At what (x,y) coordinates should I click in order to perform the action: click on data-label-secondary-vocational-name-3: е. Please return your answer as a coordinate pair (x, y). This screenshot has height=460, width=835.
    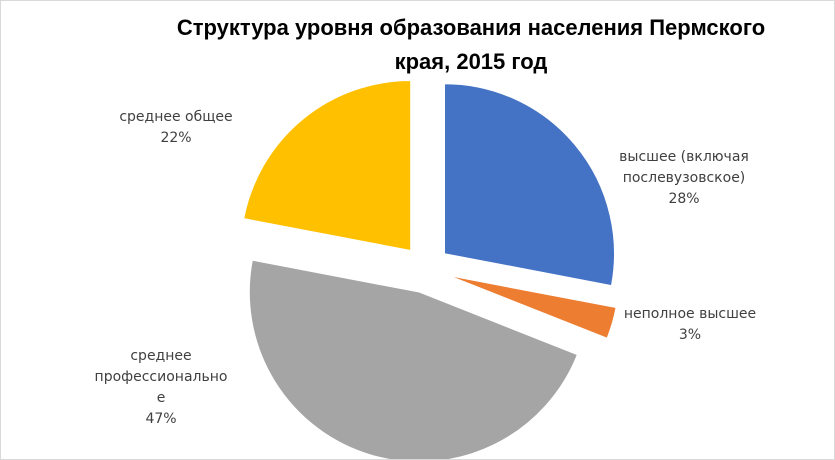
    Looking at the image, I should click on (161, 398).